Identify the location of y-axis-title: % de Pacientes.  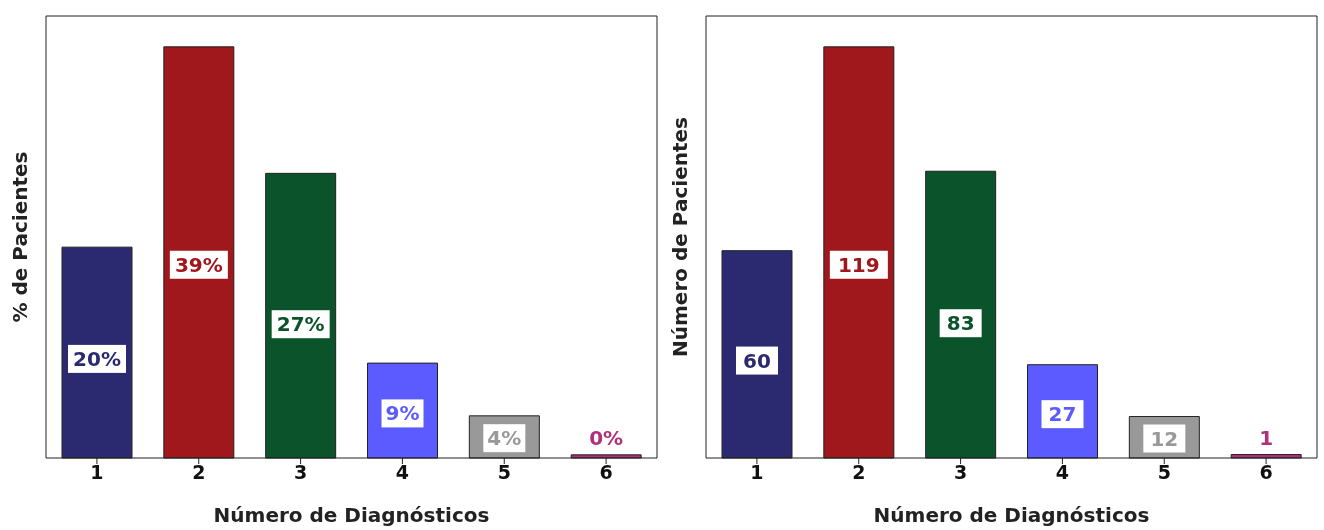
(20, 237).